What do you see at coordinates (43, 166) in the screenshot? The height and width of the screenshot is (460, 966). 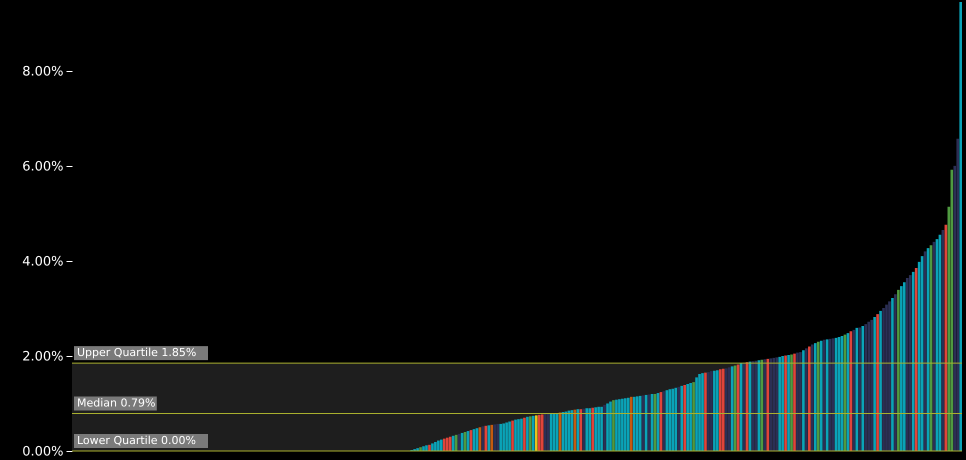 I see `y-tick-label: 6.00%` at bounding box center [43, 166].